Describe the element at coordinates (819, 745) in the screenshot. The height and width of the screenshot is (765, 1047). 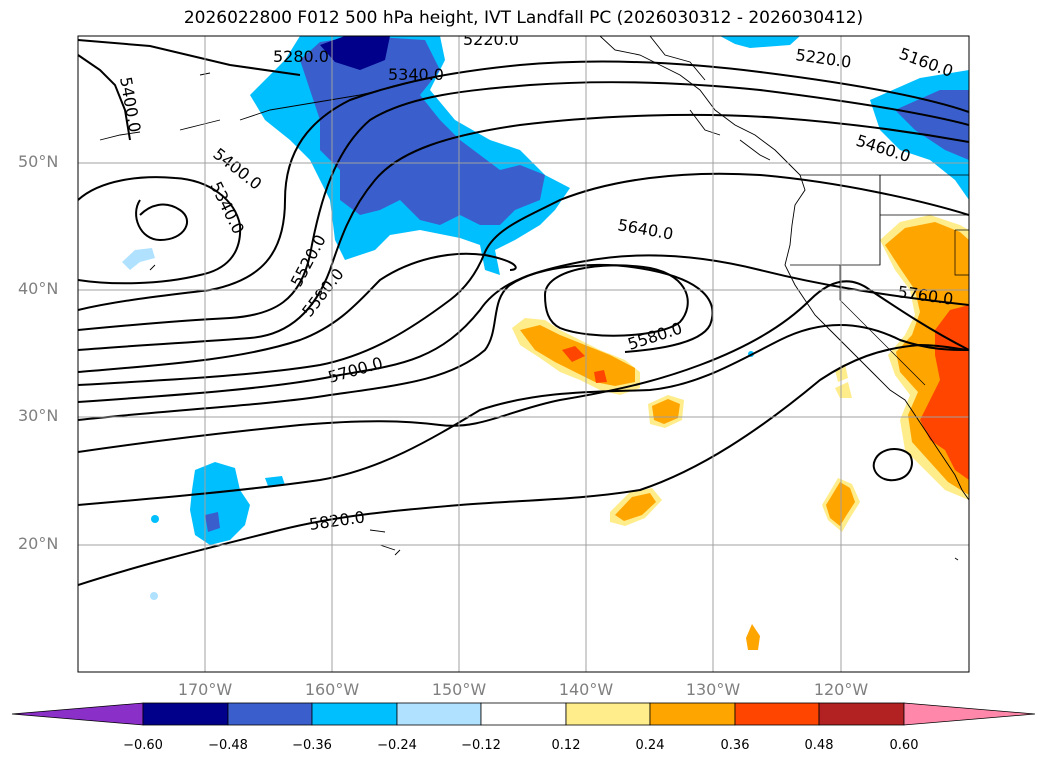
I see `colorbar-tick-label: 0.48` at that location.